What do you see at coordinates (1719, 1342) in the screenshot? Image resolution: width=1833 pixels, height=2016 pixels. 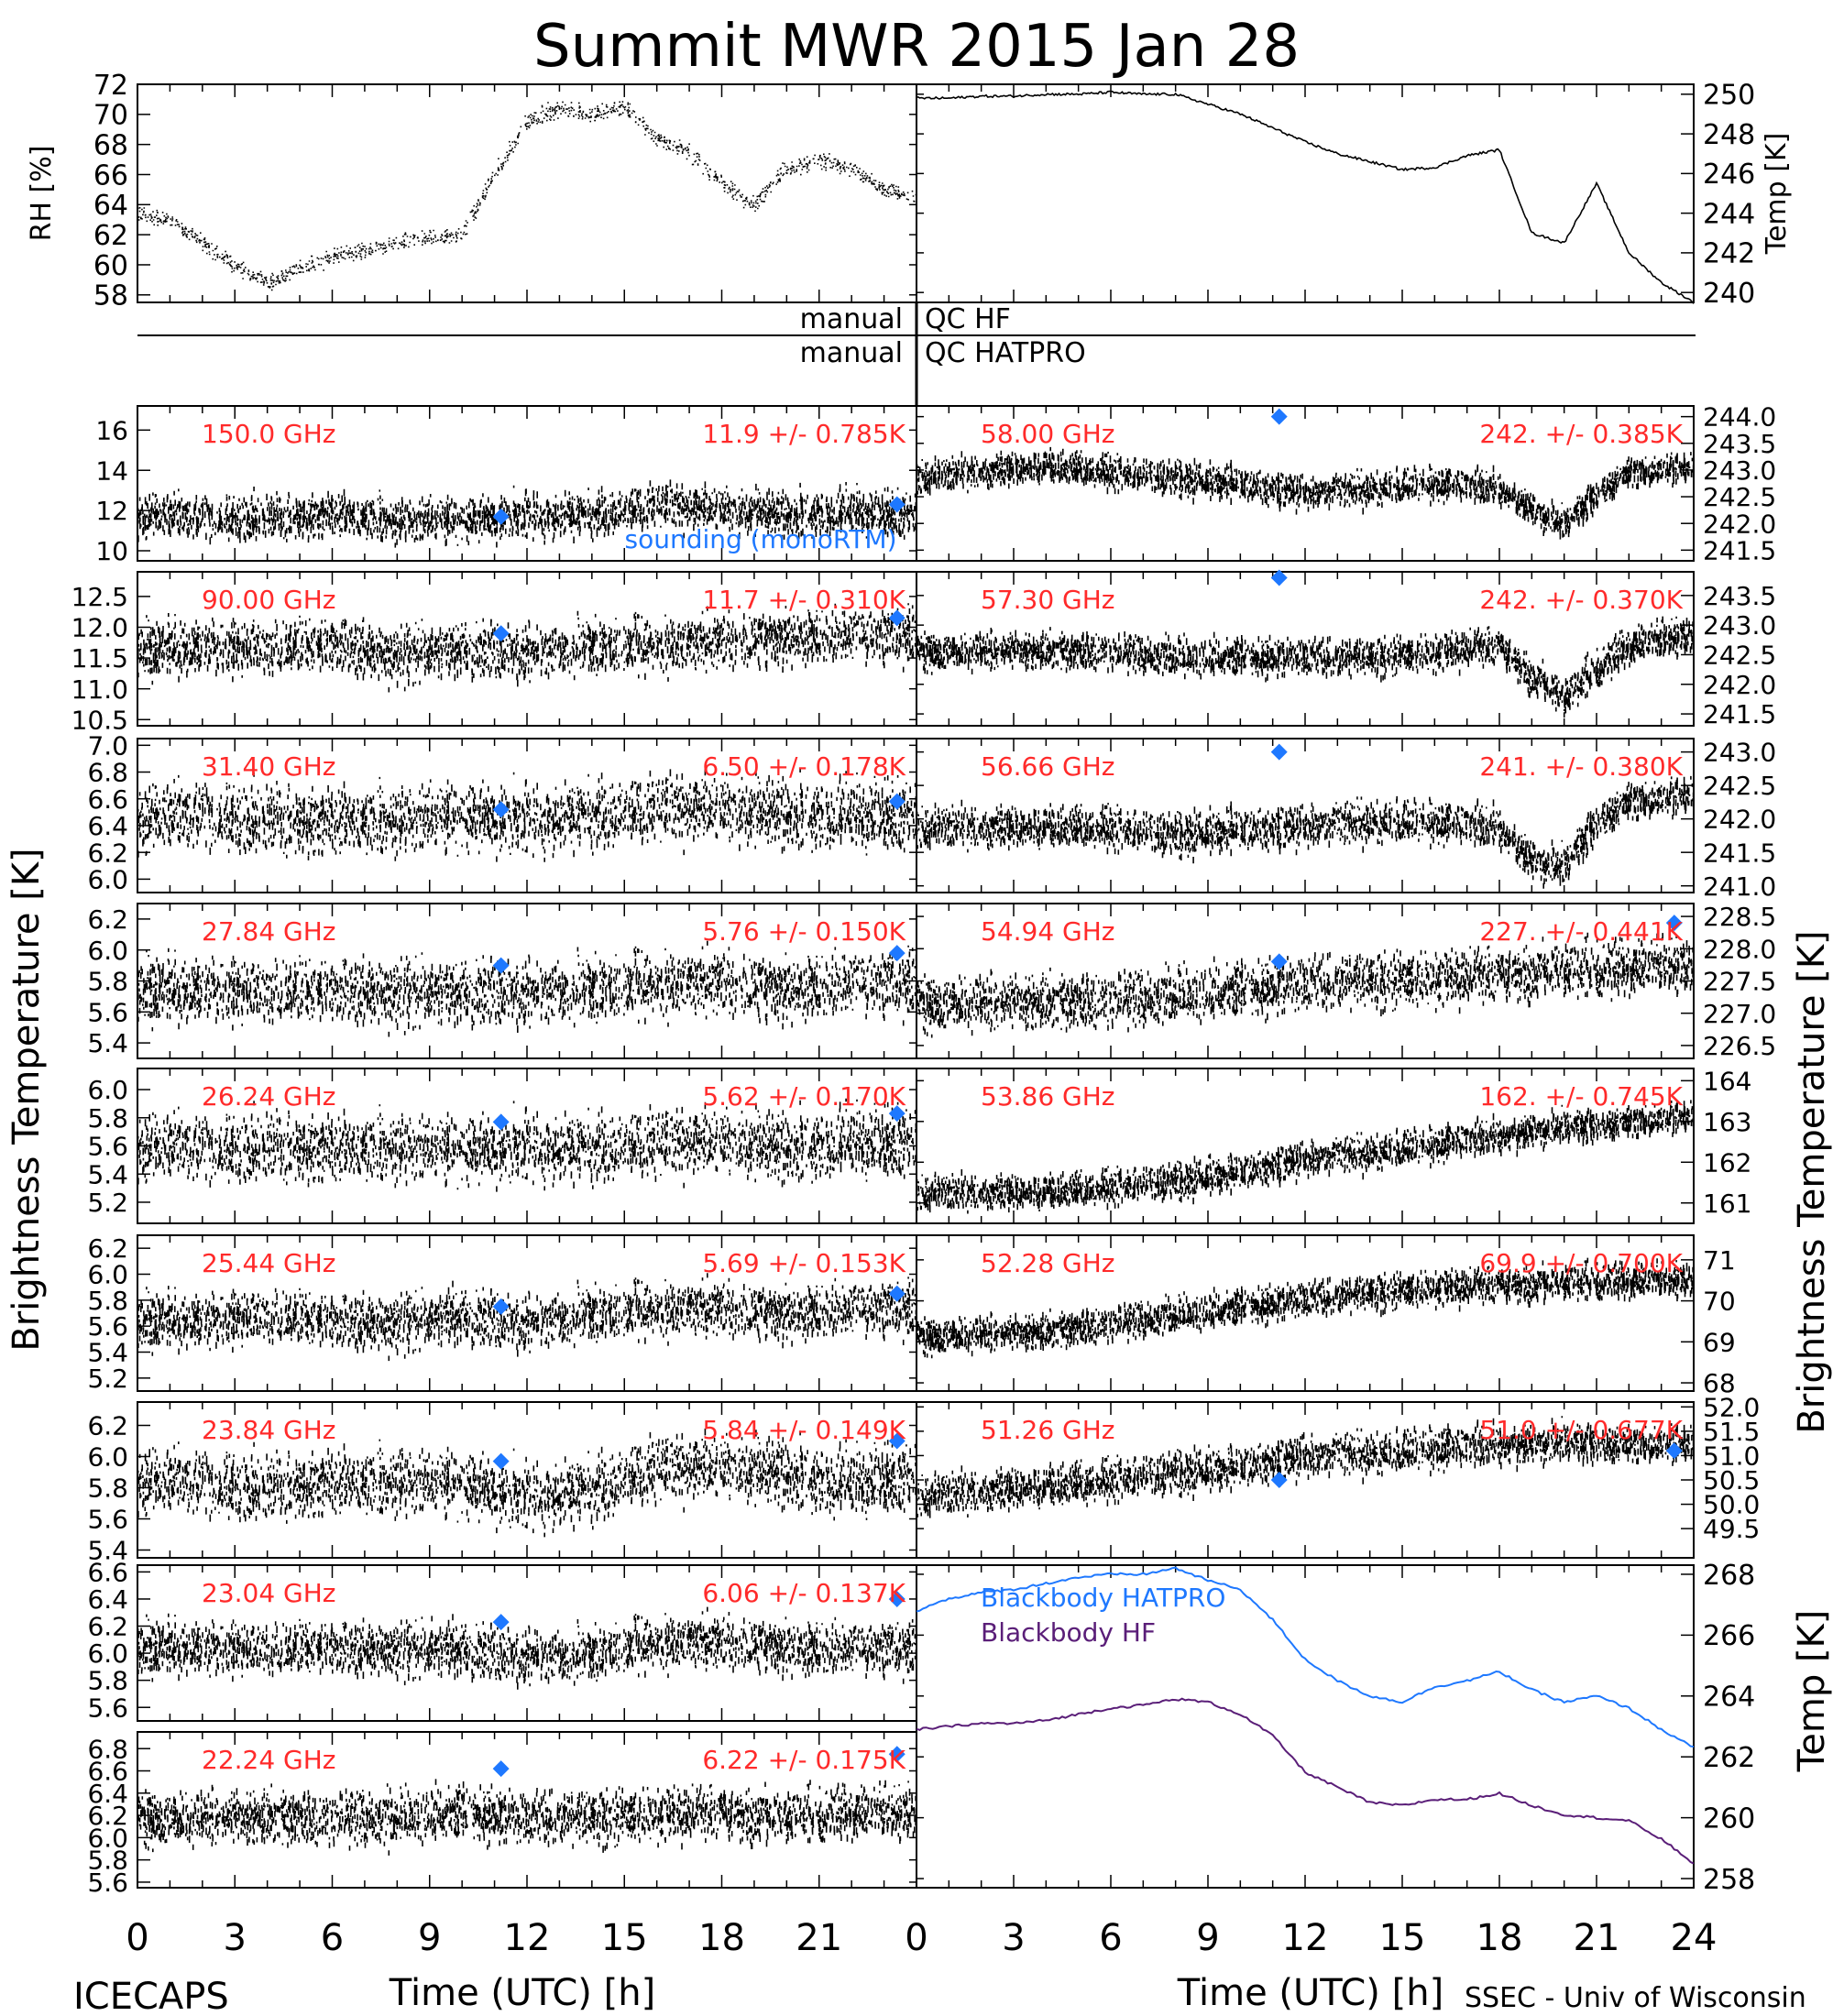 I see `y-tick-label: 69` at bounding box center [1719, 1342].